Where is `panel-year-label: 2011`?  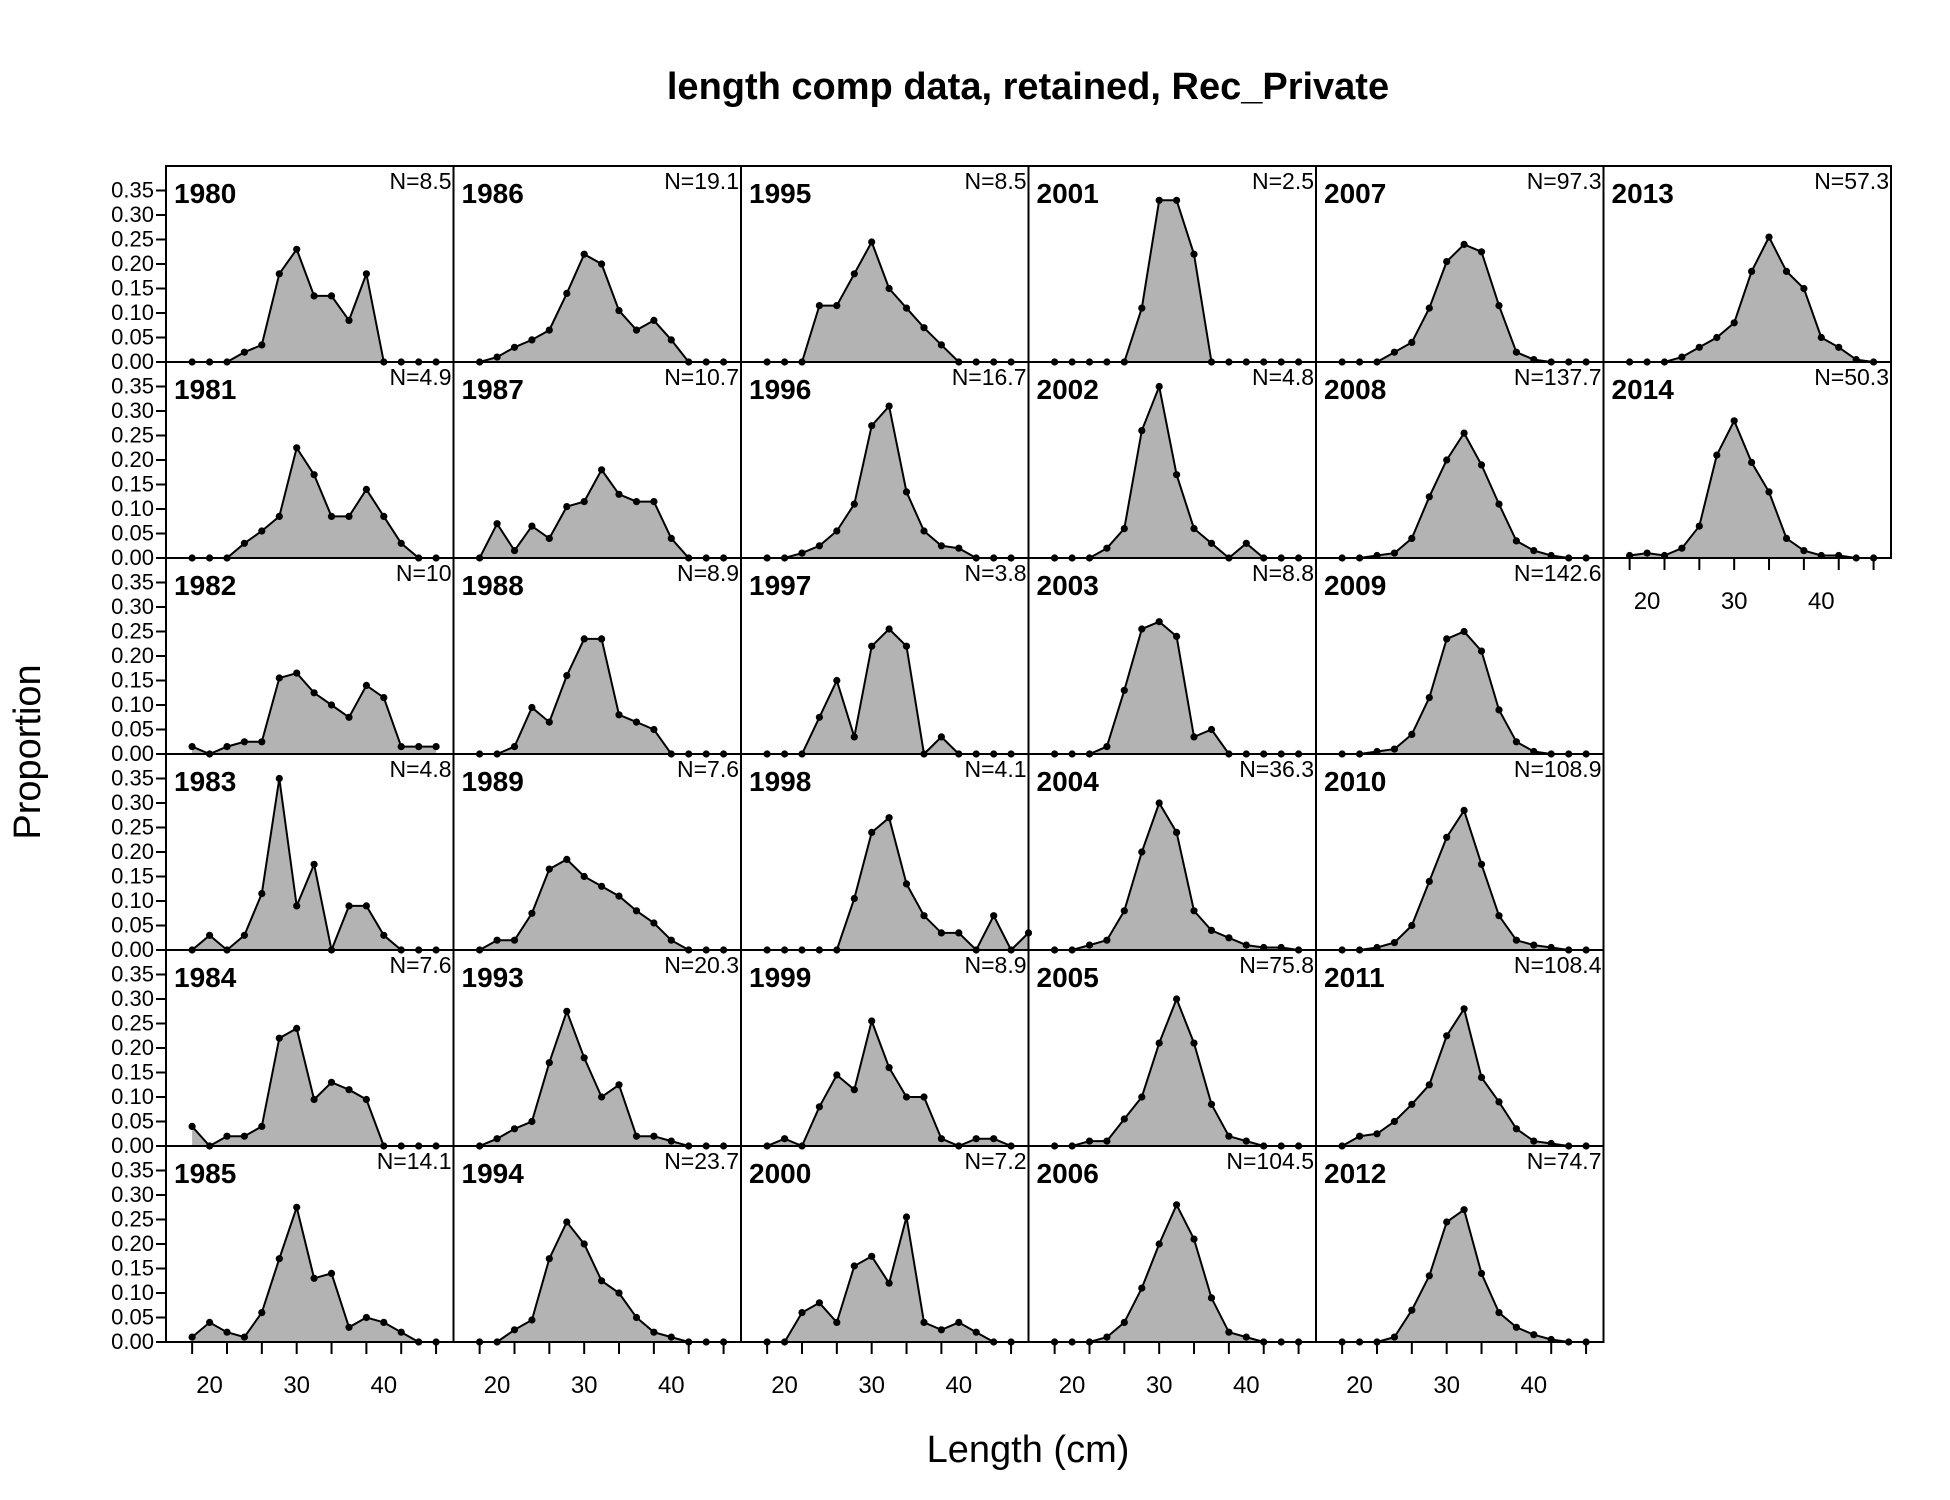 panel-year-label: 2011 is located at coordinates (1354, 977).